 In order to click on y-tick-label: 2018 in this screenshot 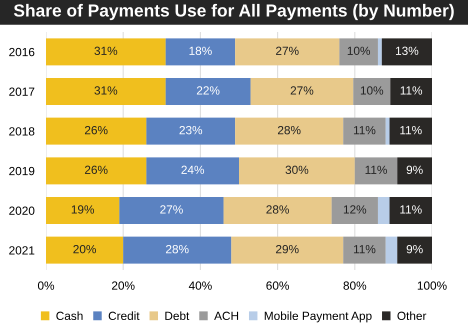, I will do `click(21, 131)`.